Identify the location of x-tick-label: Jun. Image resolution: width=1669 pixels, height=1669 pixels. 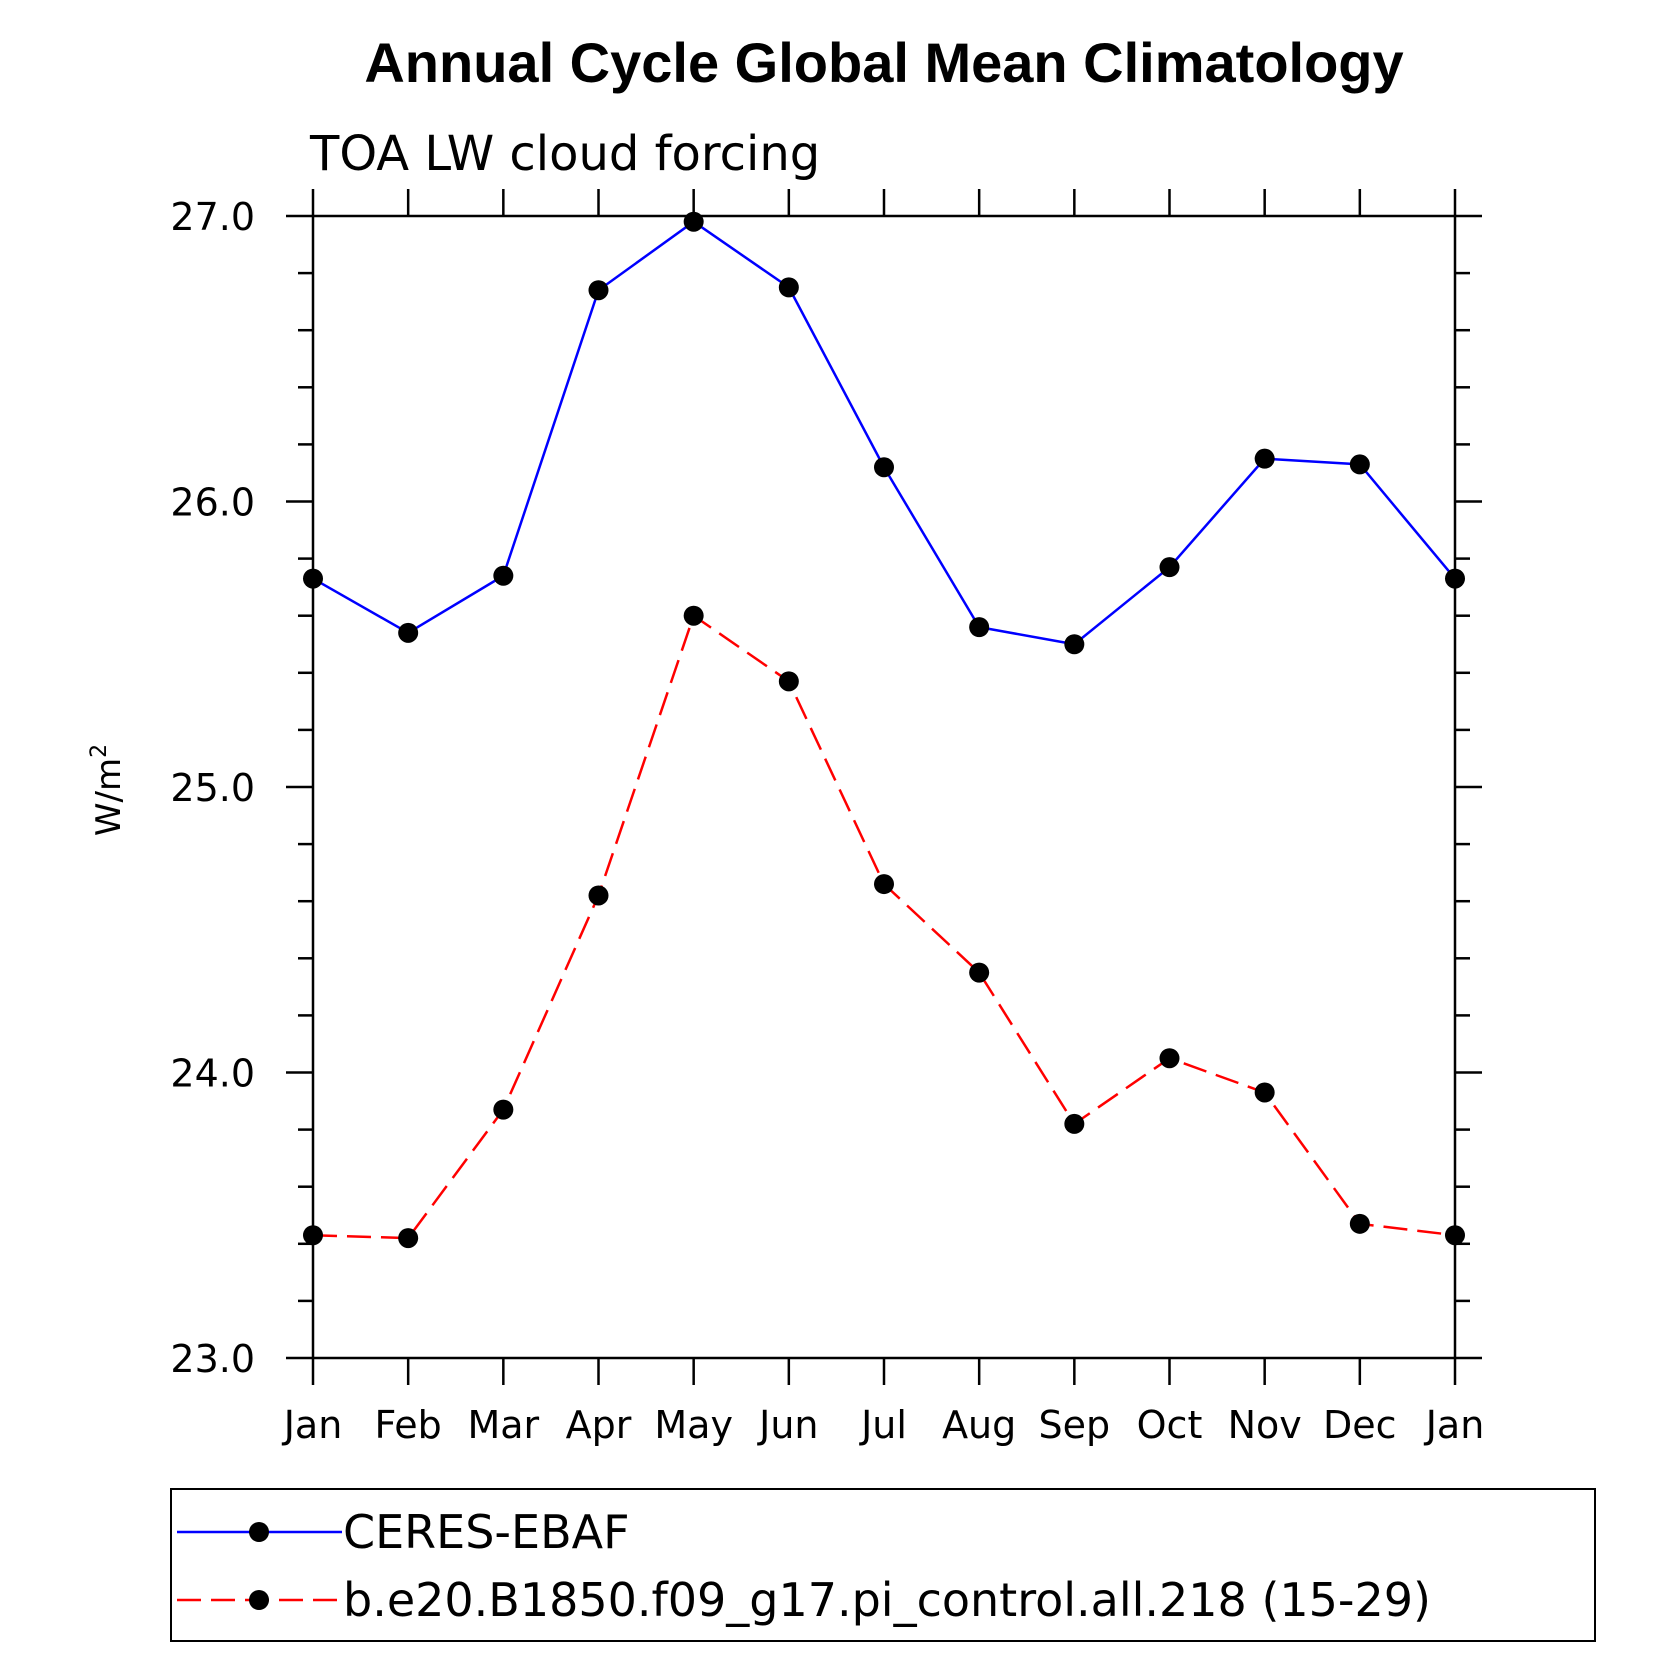
(787, 1425).